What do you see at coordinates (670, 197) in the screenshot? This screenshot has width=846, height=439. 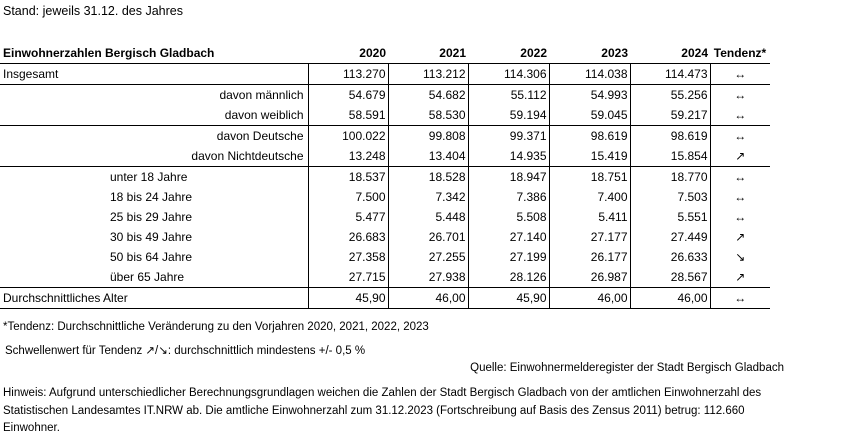 I see `cell-value: 7.503` at bounding box center [670, 197].